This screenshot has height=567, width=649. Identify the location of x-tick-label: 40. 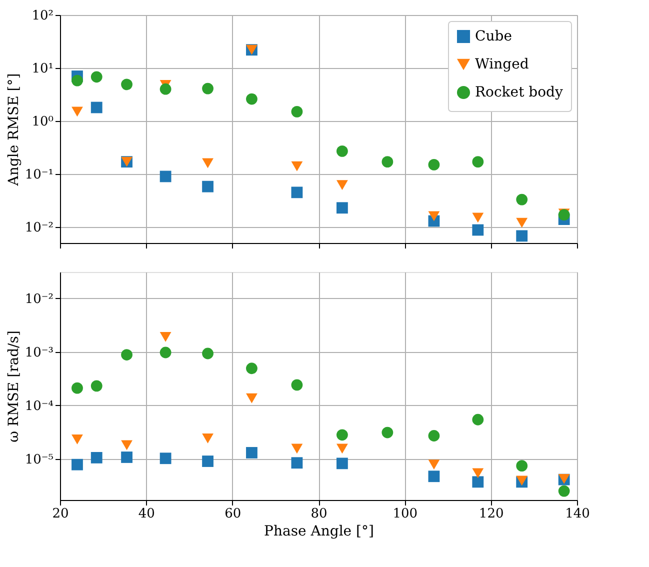
(146, 514).